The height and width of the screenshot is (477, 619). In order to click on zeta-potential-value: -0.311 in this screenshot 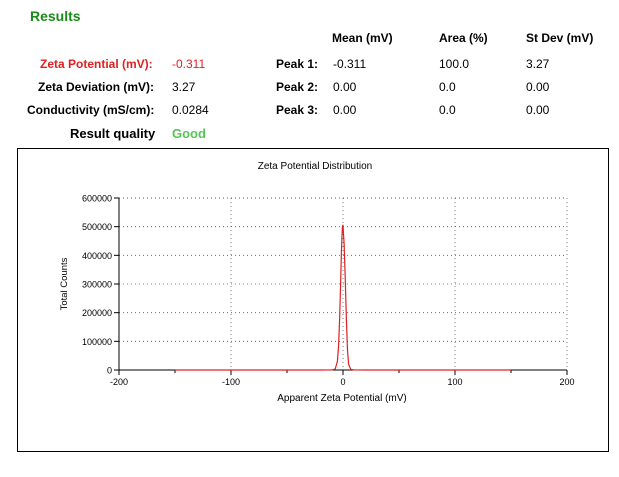, I will do `click(189, 64)`.